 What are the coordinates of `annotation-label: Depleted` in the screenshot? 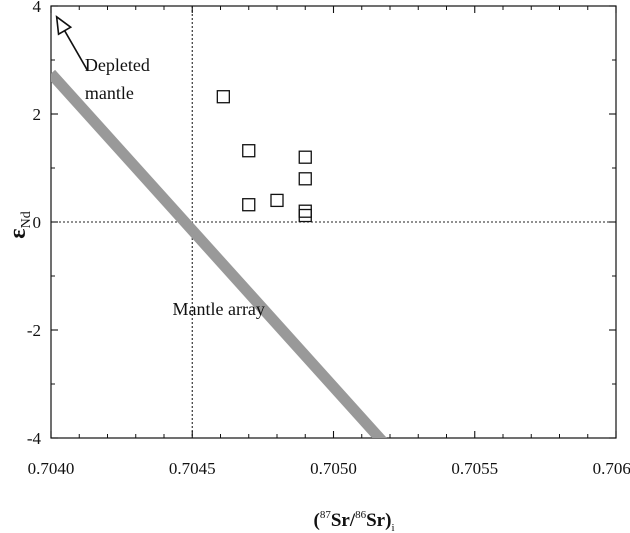 It's located at (117, 65).